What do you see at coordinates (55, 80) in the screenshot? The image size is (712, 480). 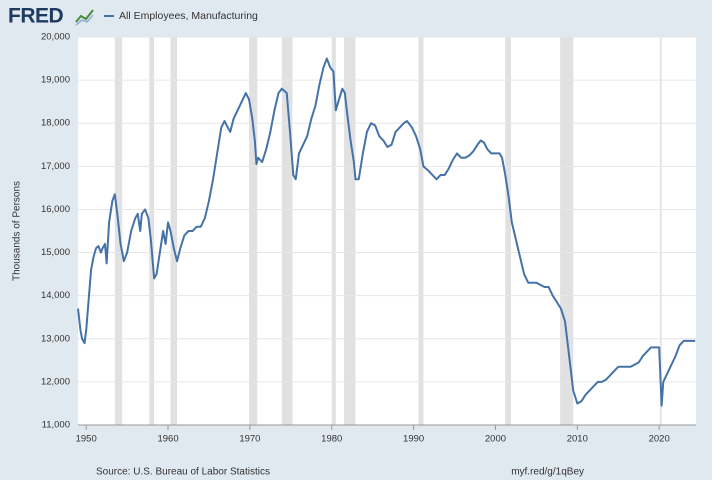 I see `y-tick-label: 19,000` at bounding box center [55, 80].